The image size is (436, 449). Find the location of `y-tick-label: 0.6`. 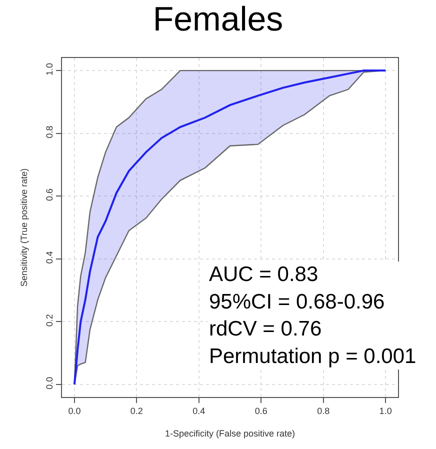

y-tick-label: 0.6 is located at coordinates (49, 195).